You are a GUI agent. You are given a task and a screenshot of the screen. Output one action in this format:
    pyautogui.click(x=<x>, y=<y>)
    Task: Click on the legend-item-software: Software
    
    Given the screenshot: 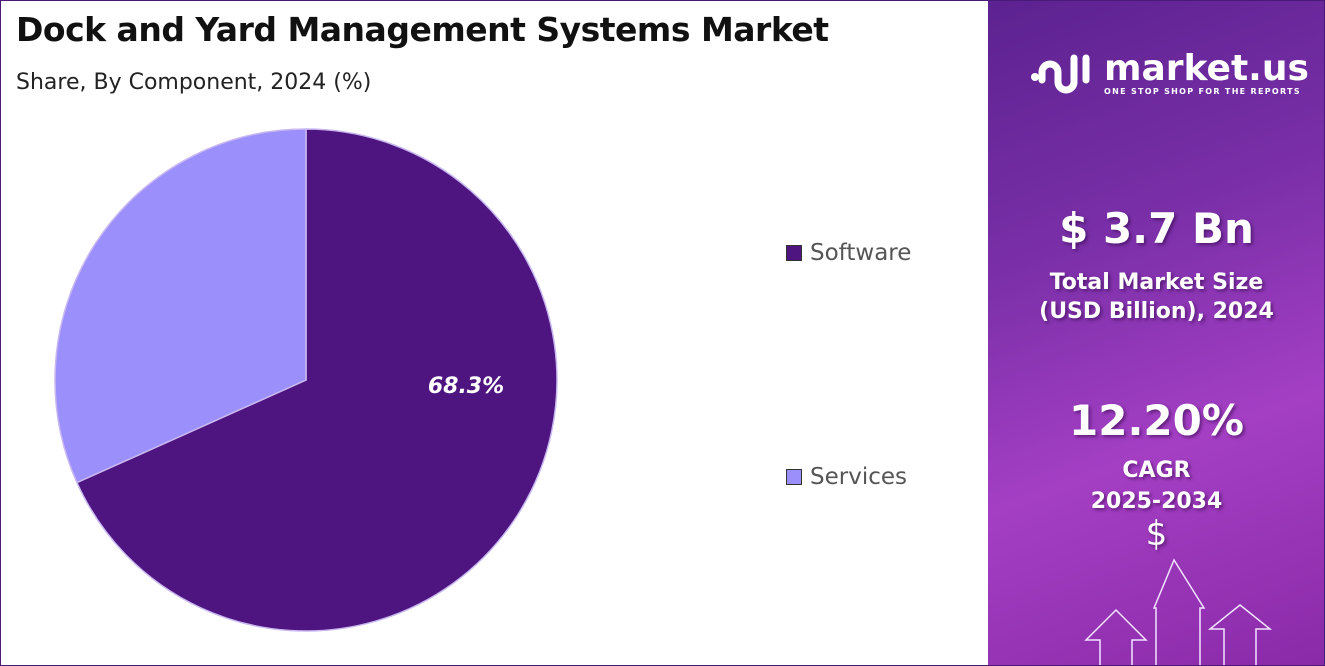 What is the action you would take?
    pyautogui.click(x=848, y=253)
    